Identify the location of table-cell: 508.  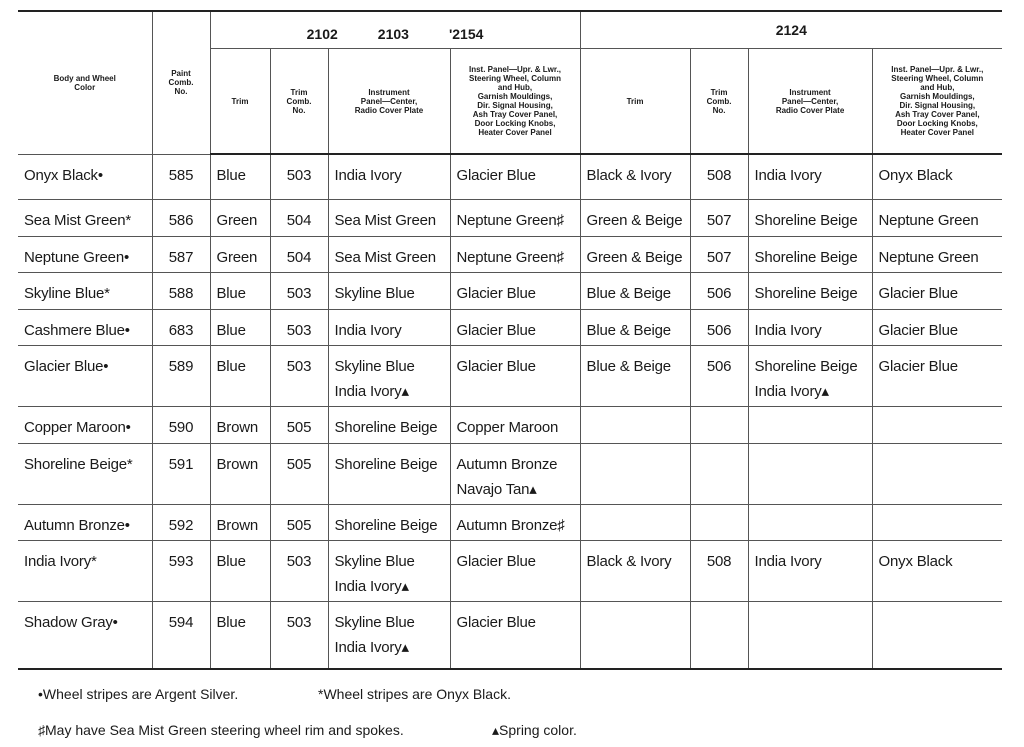
(719, 570).